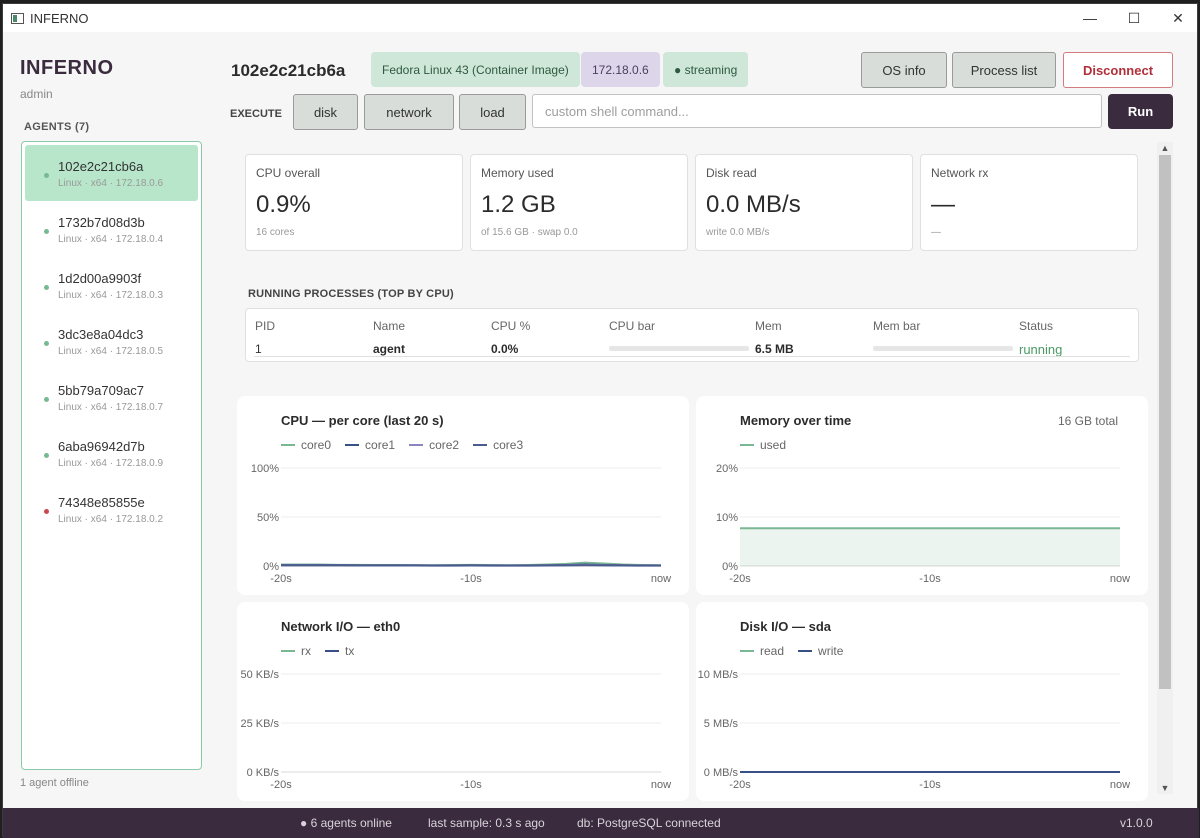 This screenshot has width=1200, height=838. I want to click on y-tick-label: 100%, so click(265, 469).